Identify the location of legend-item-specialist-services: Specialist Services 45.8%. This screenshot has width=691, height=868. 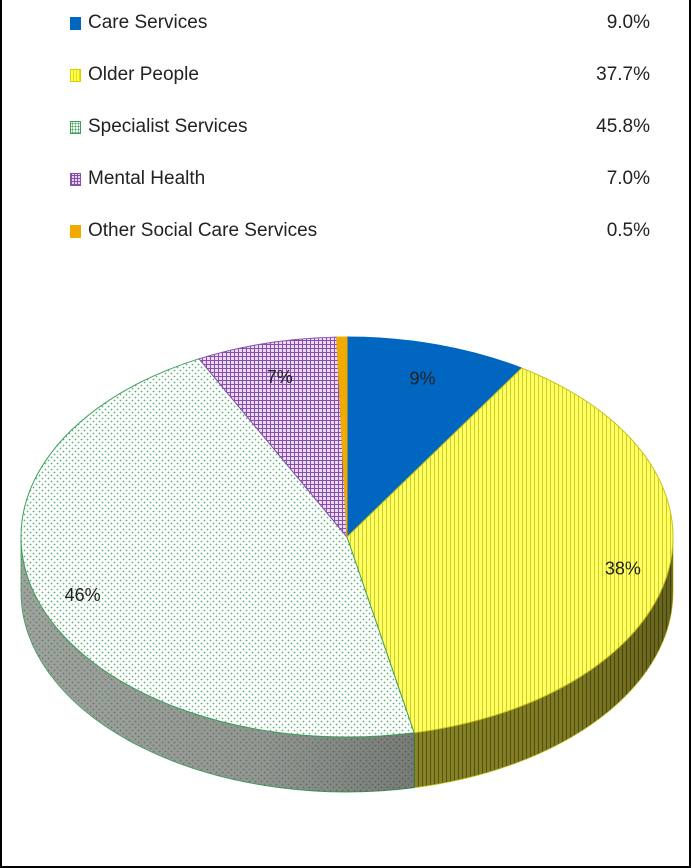
(363, 140).